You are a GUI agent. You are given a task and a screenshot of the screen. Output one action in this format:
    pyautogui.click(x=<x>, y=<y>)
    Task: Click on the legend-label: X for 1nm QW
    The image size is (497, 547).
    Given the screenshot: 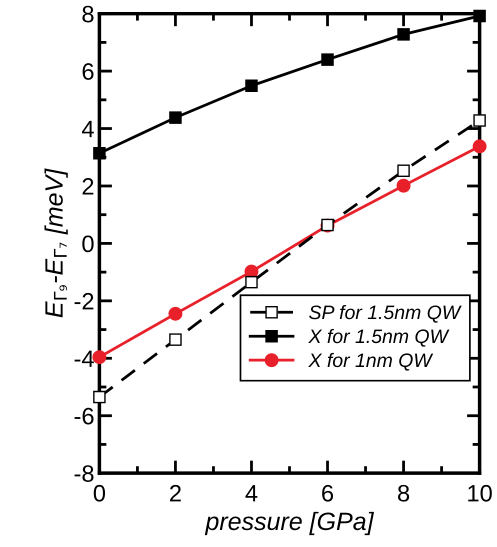 What is the action you would take?
    pyautogui.click(x=371, y=361)
    